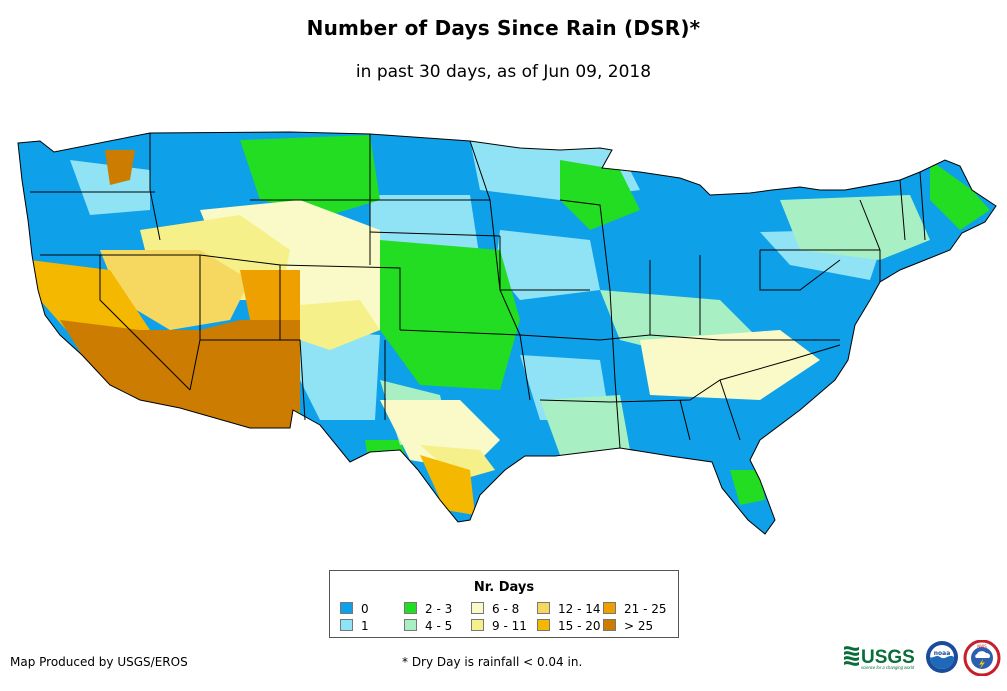  I want to click on legend-item-7: 15 - 20, so click(569, 625).